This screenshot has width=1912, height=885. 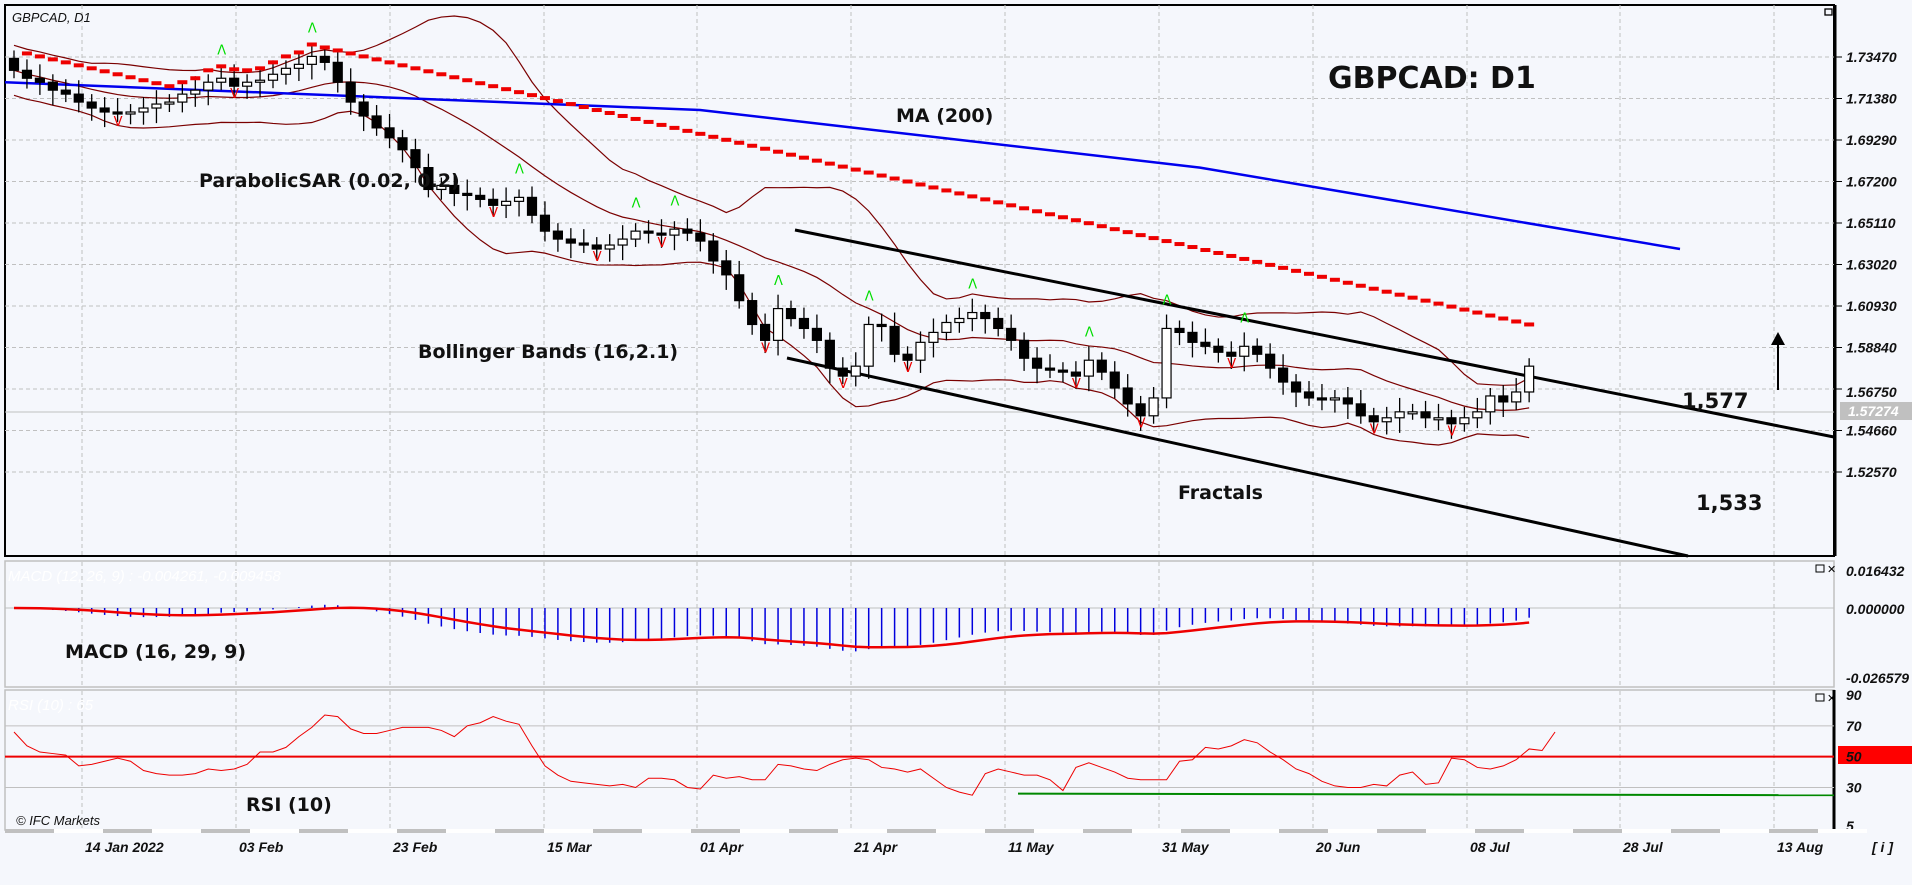 What do you see at coordinates (1871, 57) in the screenshot?
I see `svg-text: 1.73470` at bounding box center [1871, 57].